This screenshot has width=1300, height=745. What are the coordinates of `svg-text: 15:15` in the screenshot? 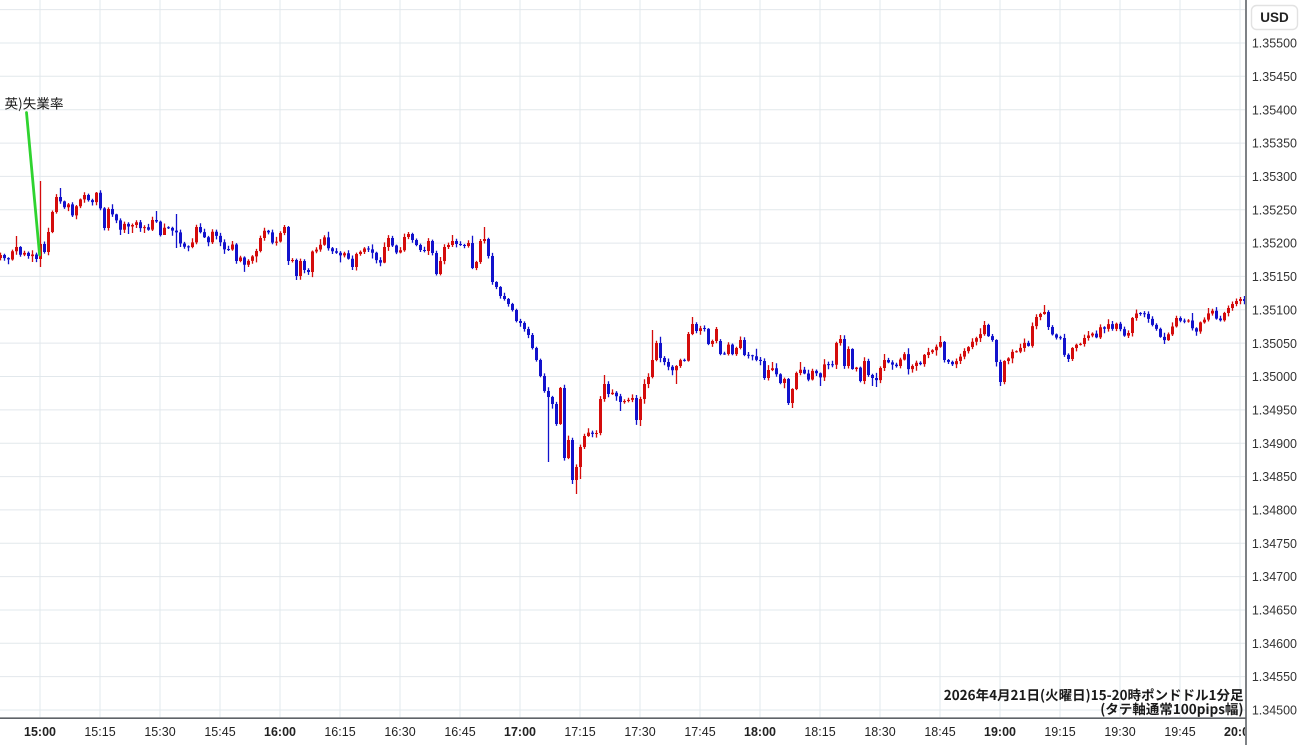 It's located at (99, 732).